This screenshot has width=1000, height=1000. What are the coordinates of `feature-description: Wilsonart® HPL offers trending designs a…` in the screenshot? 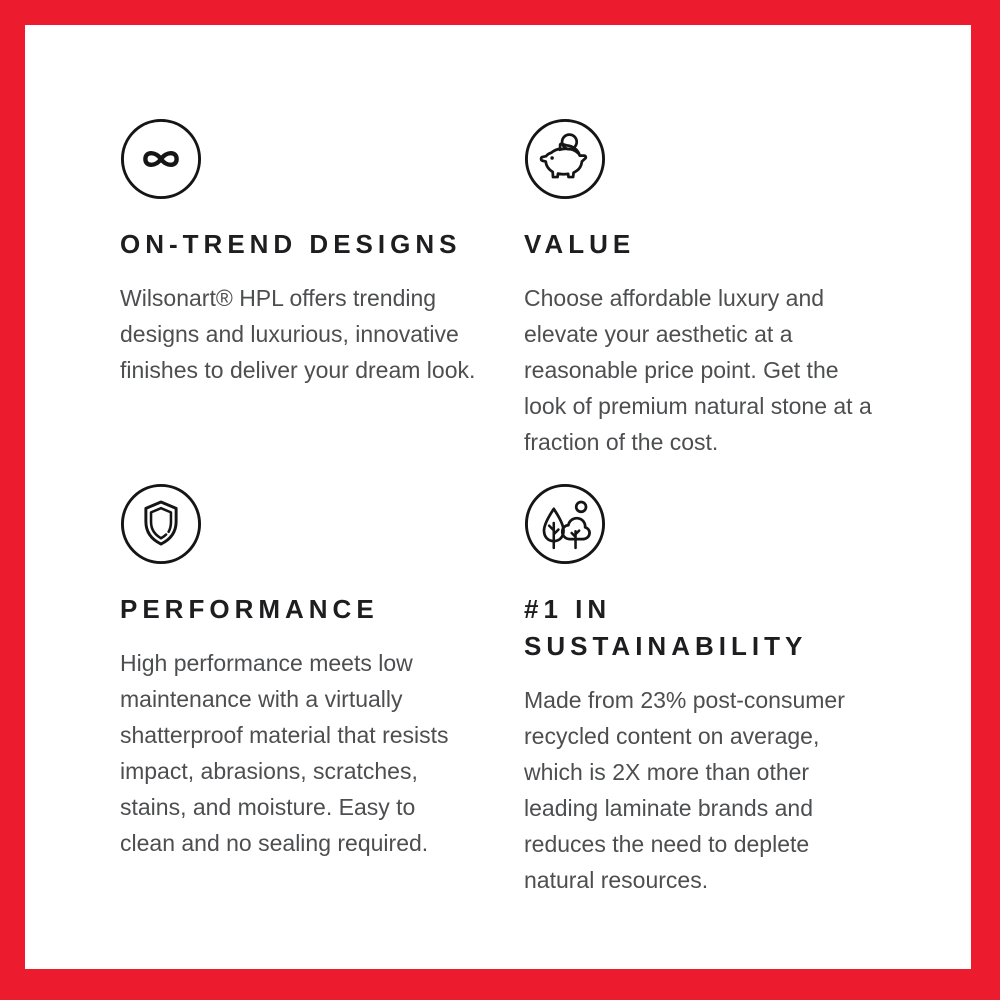 It's located at (298, 334).